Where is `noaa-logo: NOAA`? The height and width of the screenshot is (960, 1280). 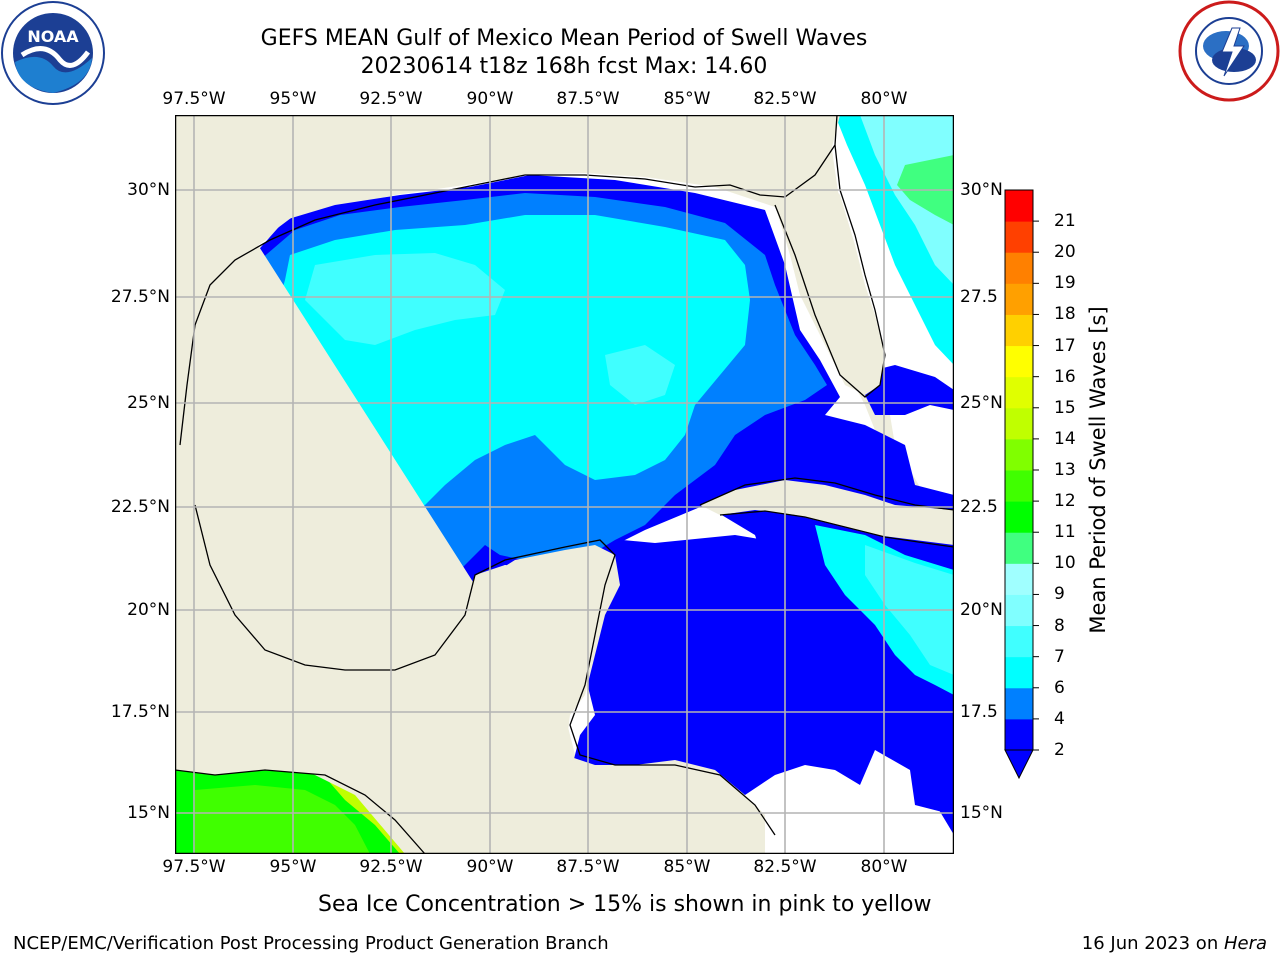
noaa-logo: NOAA is located at coordinates (53, 53).